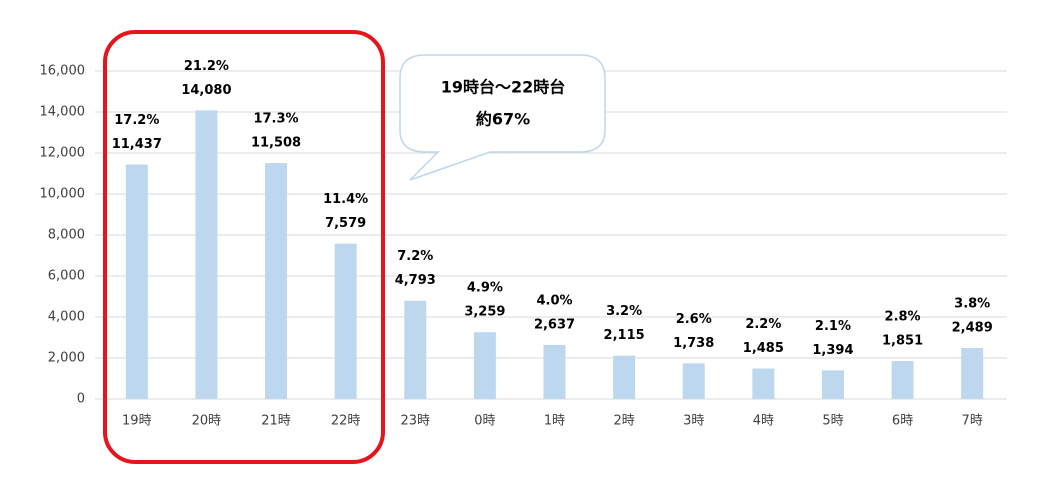 The width and height of the screenshot is (1057, 481). I want to click on callout-text: 約67%, so click(503, 119).